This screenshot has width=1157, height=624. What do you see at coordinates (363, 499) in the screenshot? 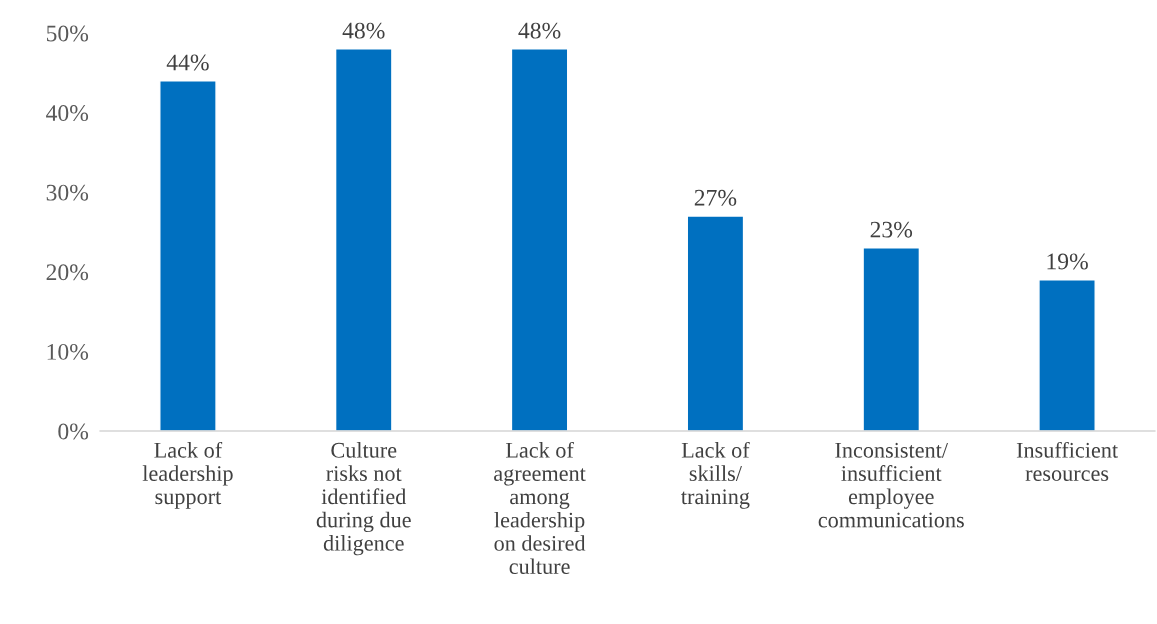
I see `x-tick-label: Culture risks not identified during due diligence` at bounding box center [363, 499].